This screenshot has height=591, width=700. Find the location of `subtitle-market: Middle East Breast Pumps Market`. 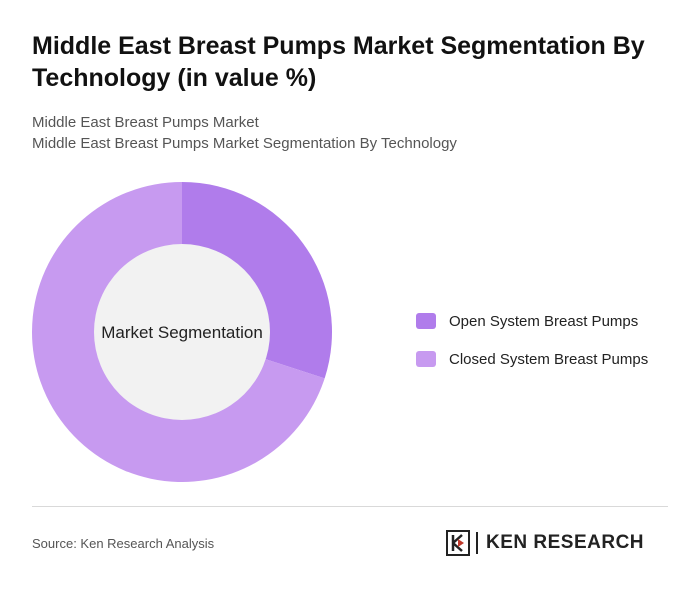

subtitle-market: Middle East Breast Pumps Market is located at coordinates (145, 122).